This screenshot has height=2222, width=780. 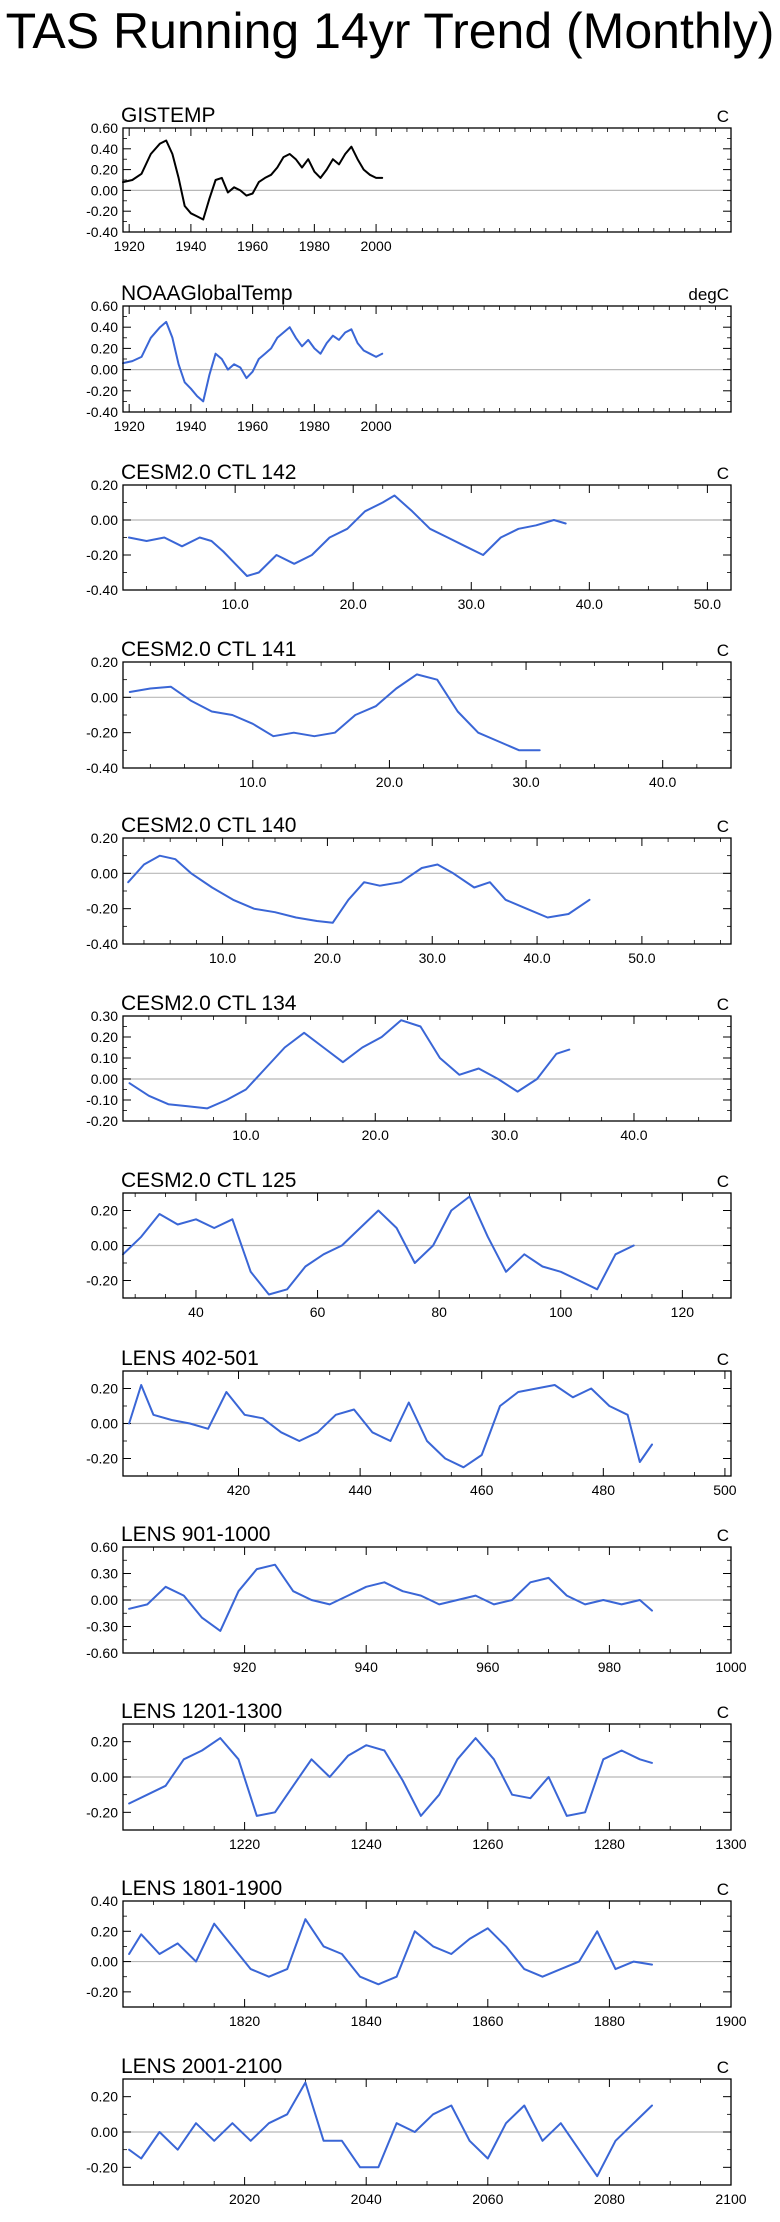 What do you see at coordinates (129, 246) in the screenshot?
I see `x-tick-label: 1920` at bounding box center [129, 246].